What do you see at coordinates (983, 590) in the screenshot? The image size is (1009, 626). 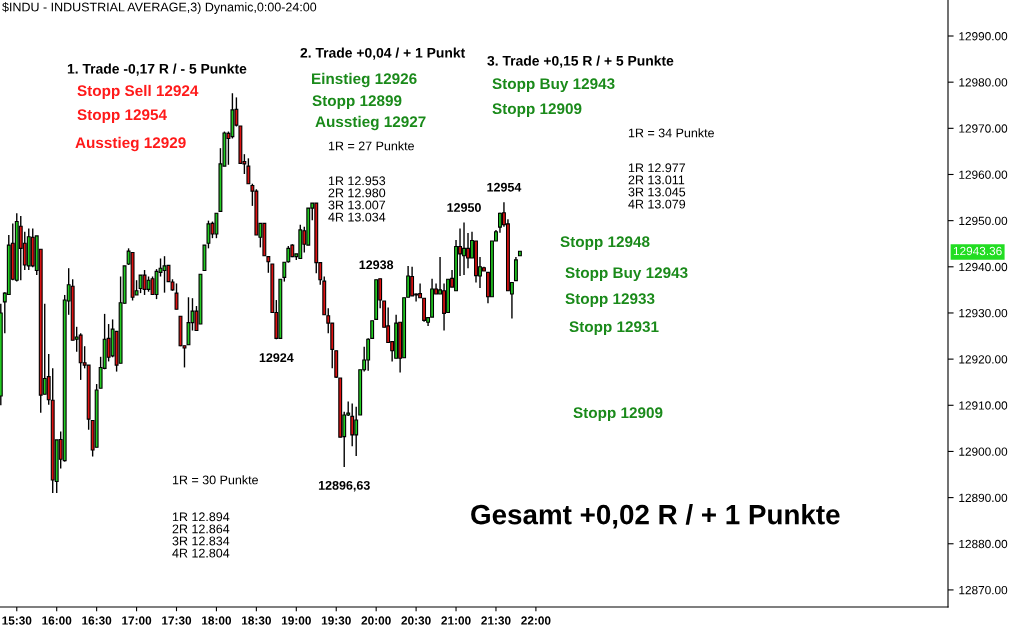 I see `y-tick-label: 12870.00` at bounding box center [983, 590].